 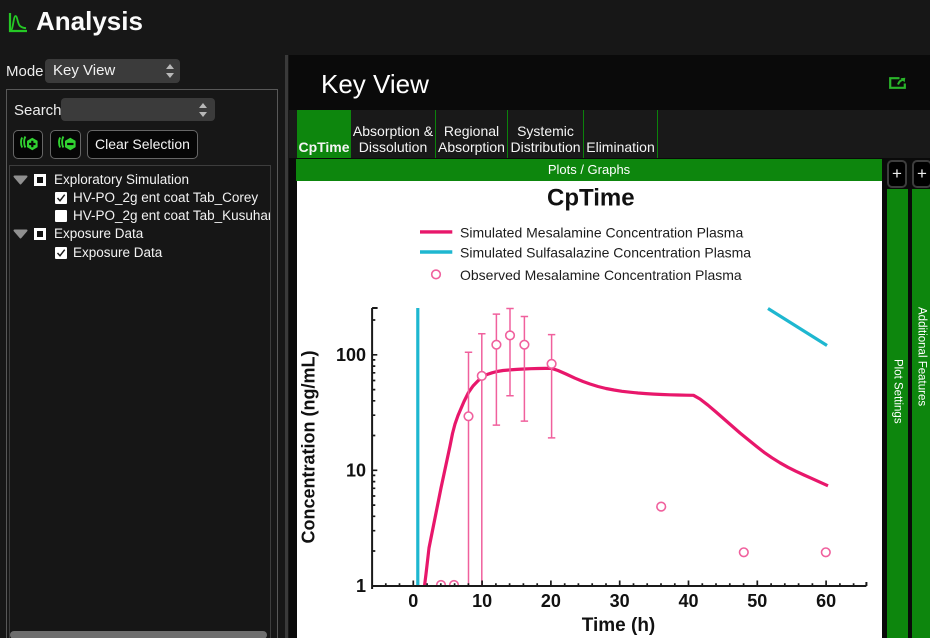 I want to click on svg-text: 100, so click(x=351, y=355).